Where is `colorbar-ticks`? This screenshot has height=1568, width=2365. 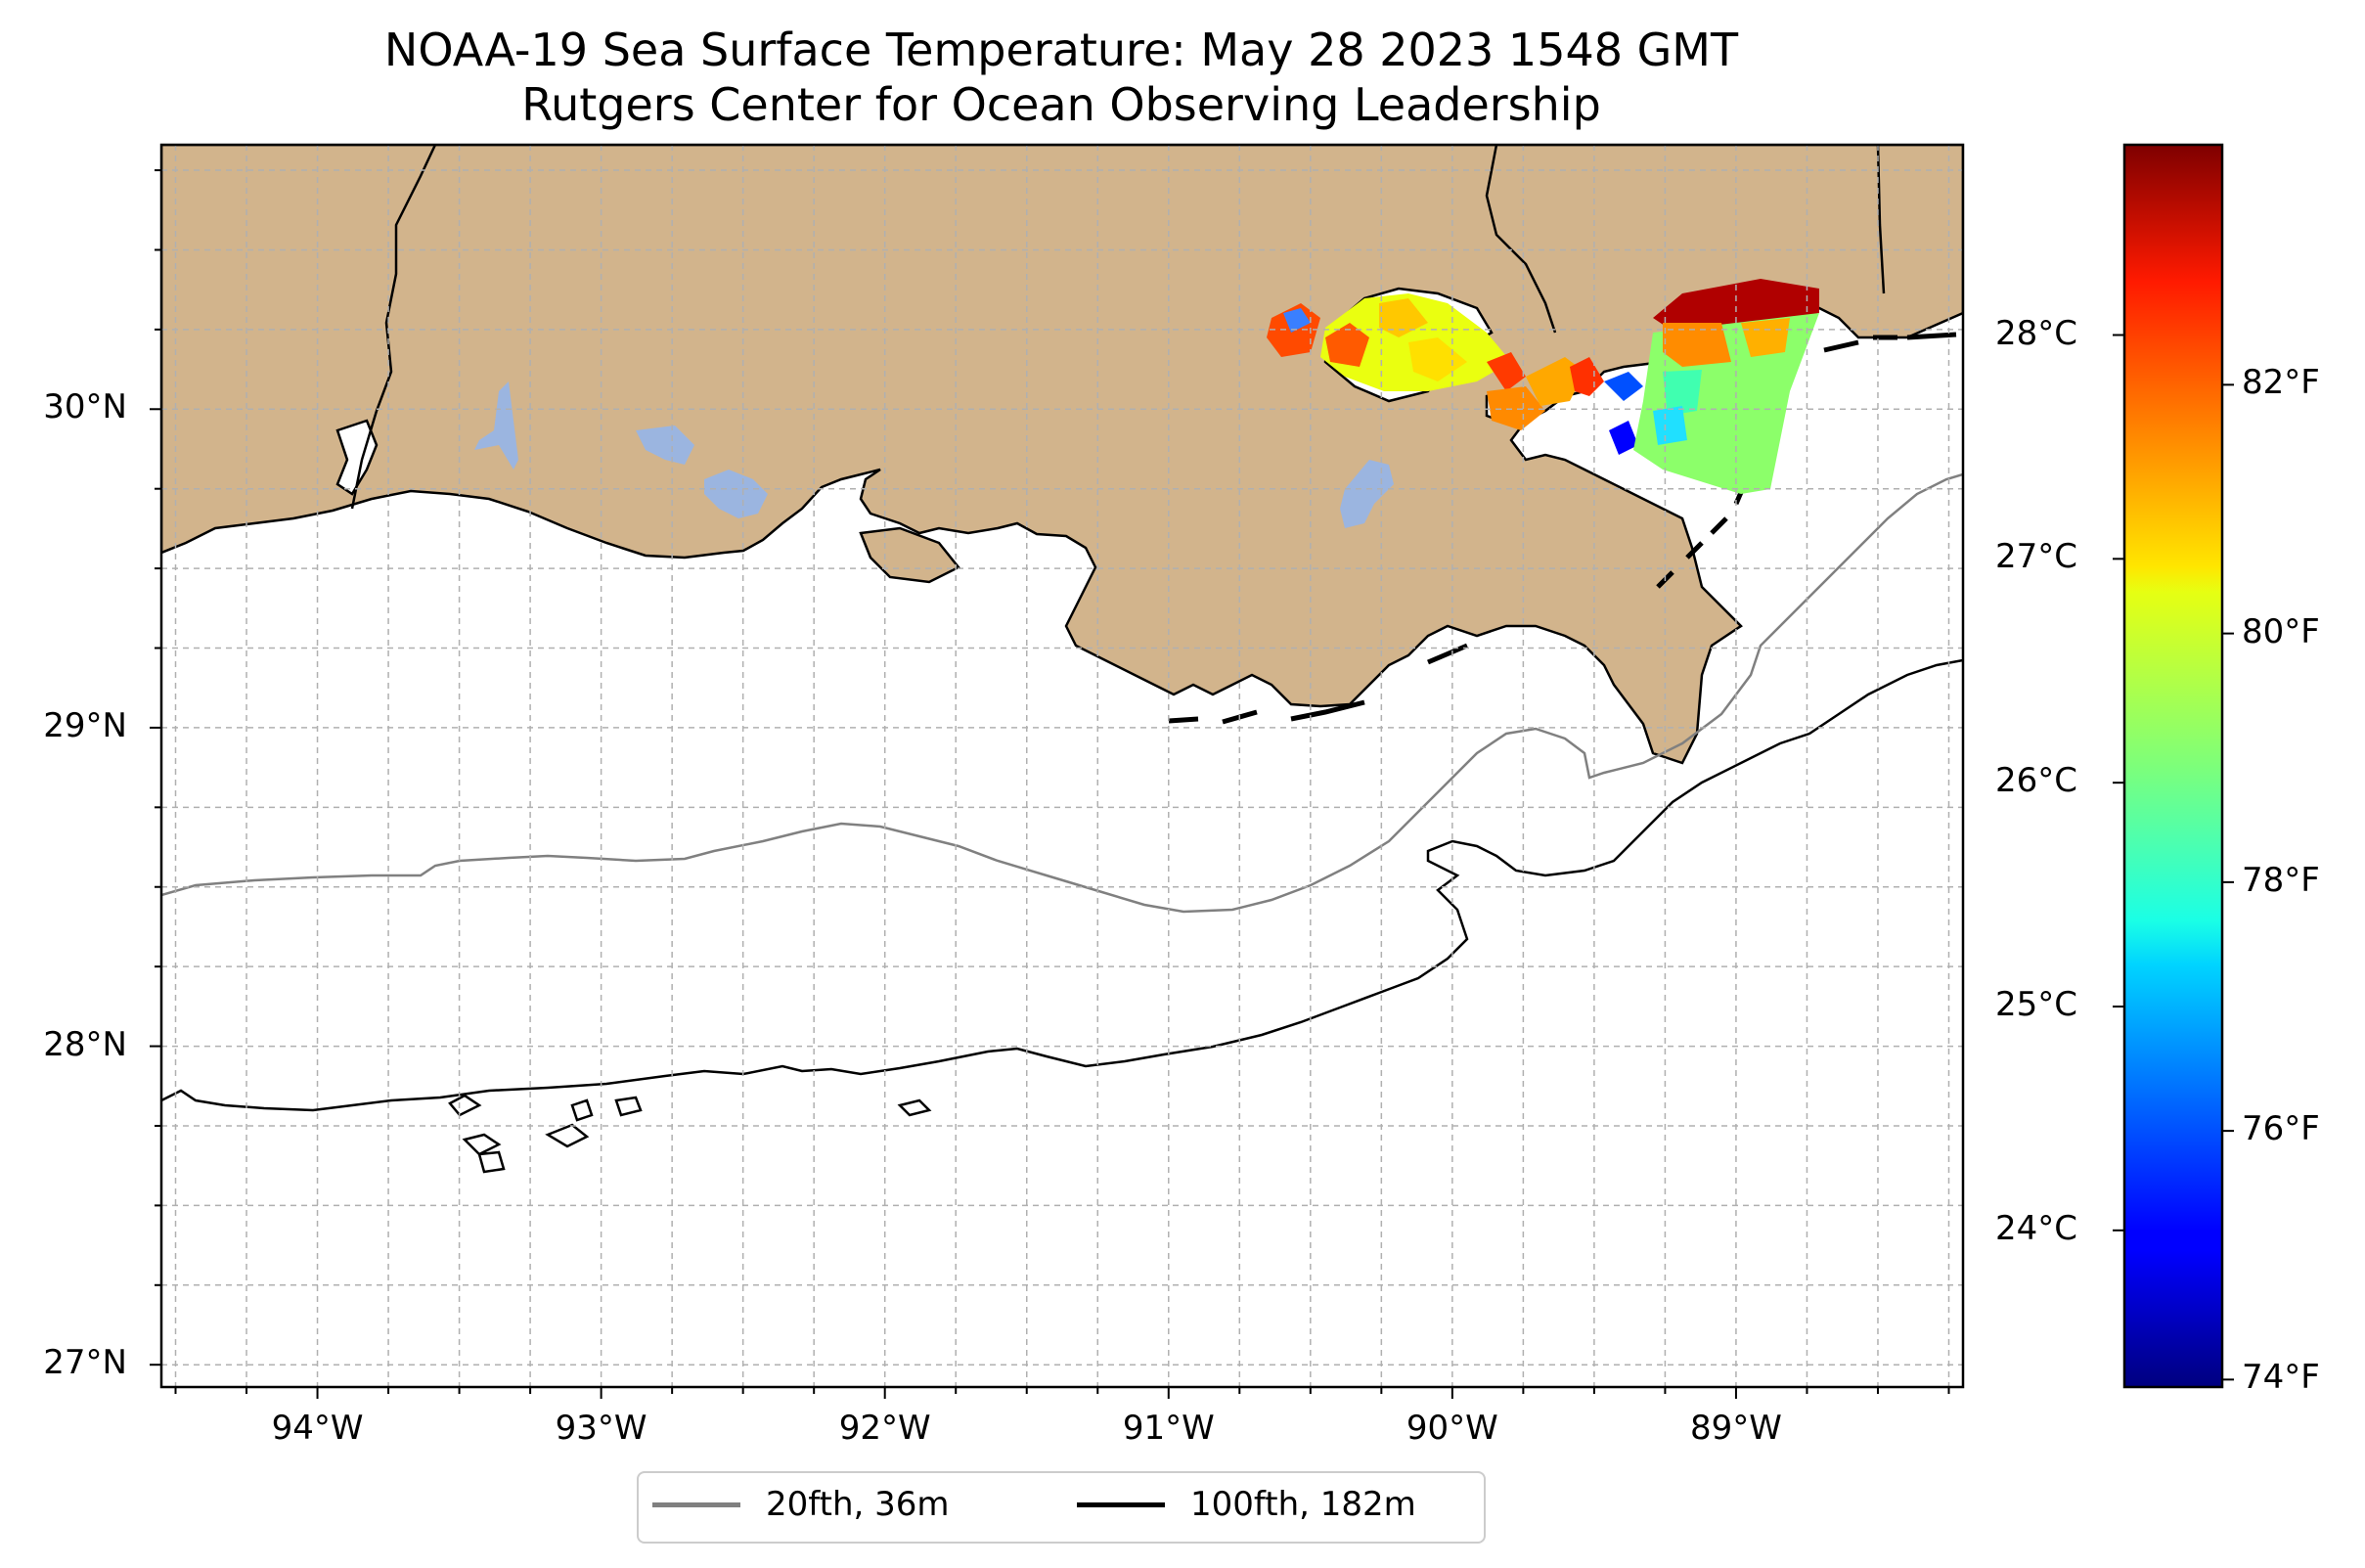
colorbar-ticks is located at coordinates (2173, 857).